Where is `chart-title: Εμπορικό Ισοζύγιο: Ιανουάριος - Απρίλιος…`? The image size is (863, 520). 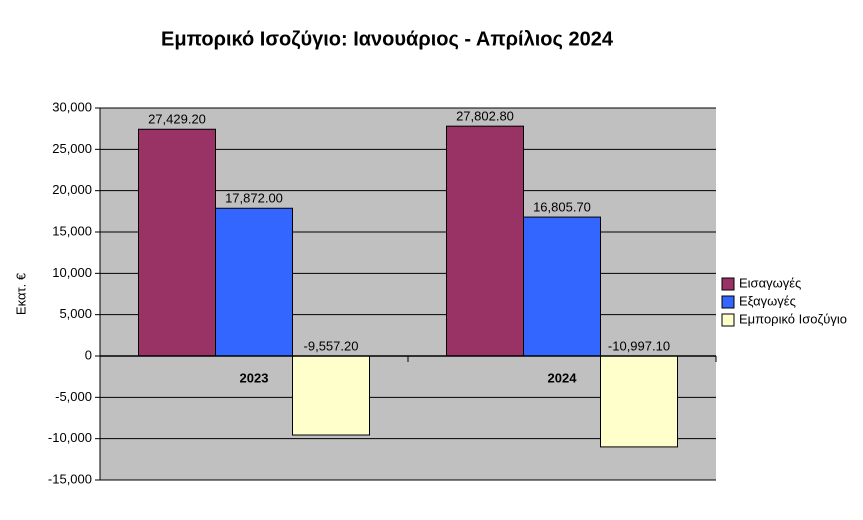
chart-title: Εμπορικό Ισοζύγιο: Ιανουάριος - Απρίλιος… is located at coordinates (387, 39).